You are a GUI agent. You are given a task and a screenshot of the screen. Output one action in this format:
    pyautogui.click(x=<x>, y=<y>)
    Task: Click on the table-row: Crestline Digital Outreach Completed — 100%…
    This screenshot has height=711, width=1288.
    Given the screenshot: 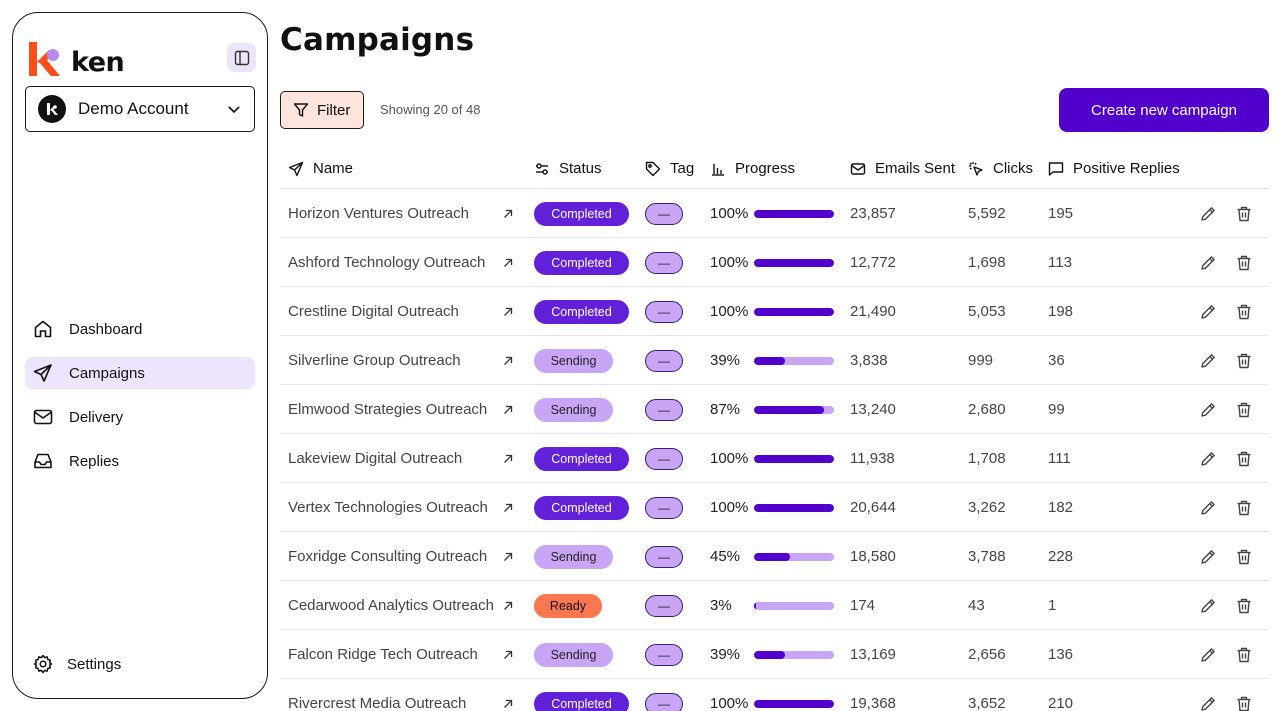 What is the action you would take?
    pyautogui.click(x=774, y=311)
    